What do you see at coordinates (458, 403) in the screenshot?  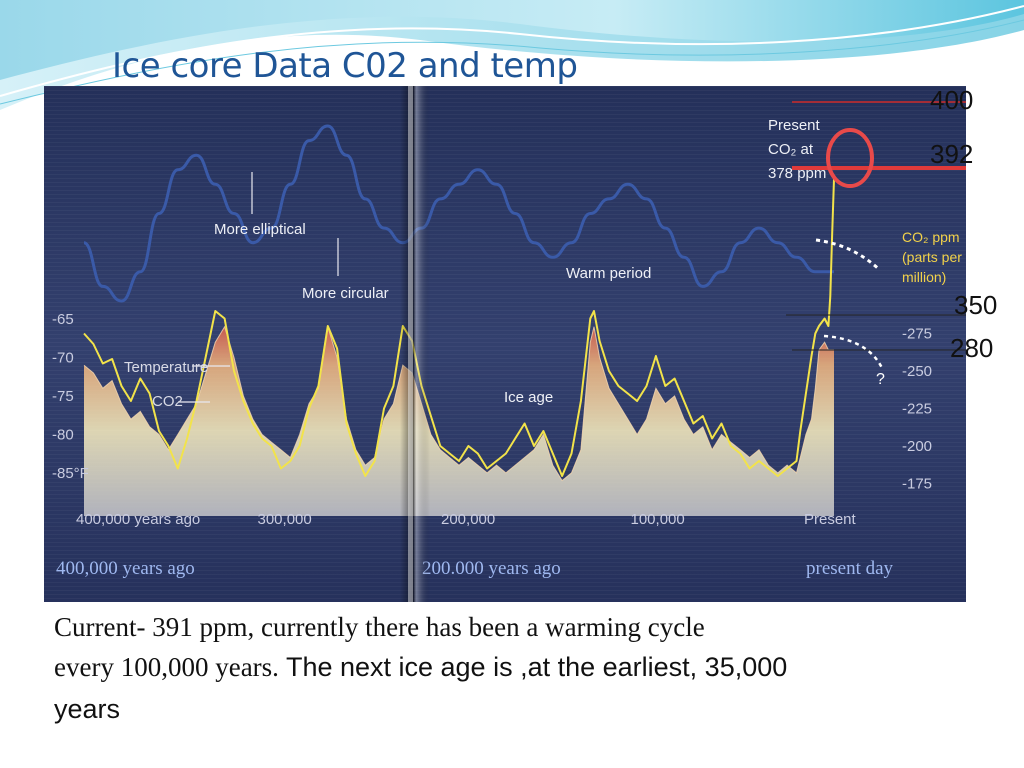 I see `temperature-line` at bounding box center [458, 403].